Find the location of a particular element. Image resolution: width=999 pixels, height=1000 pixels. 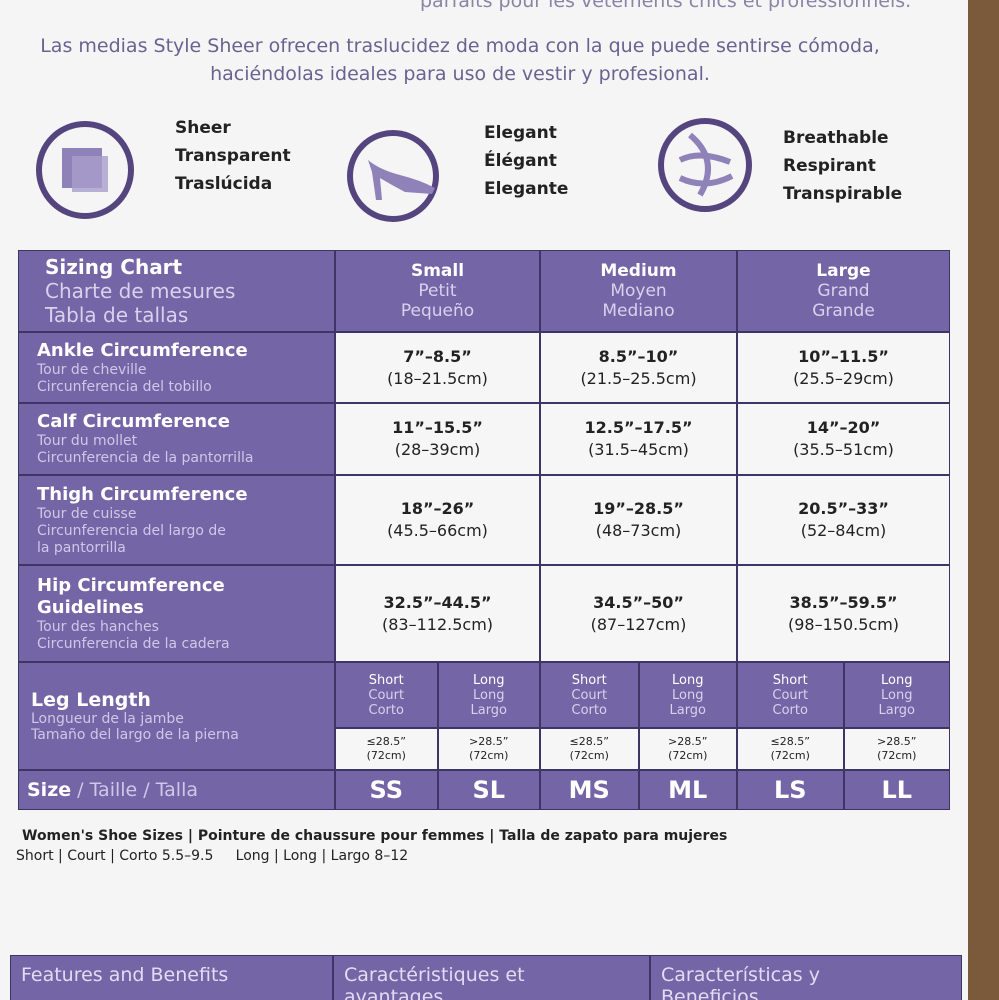

measure-text: 34.5”–50” is located at coordinates (638, 602).